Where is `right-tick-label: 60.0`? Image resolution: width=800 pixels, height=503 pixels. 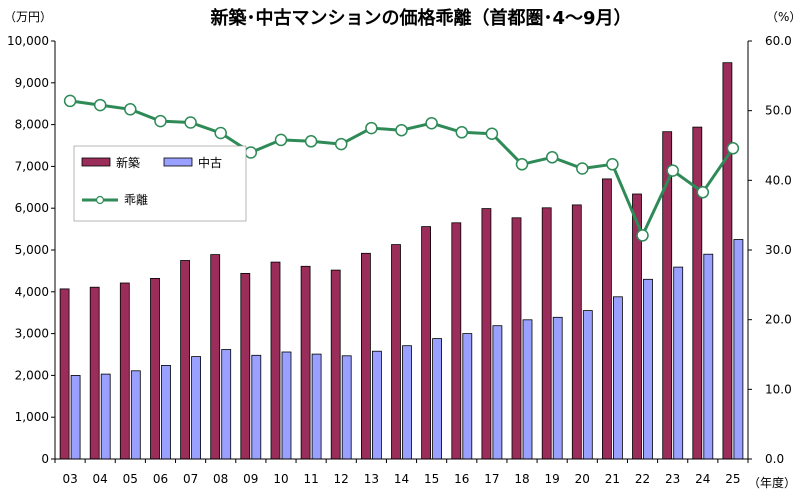
right-tick-label: 60.0 is located at coordinates (778, 41).